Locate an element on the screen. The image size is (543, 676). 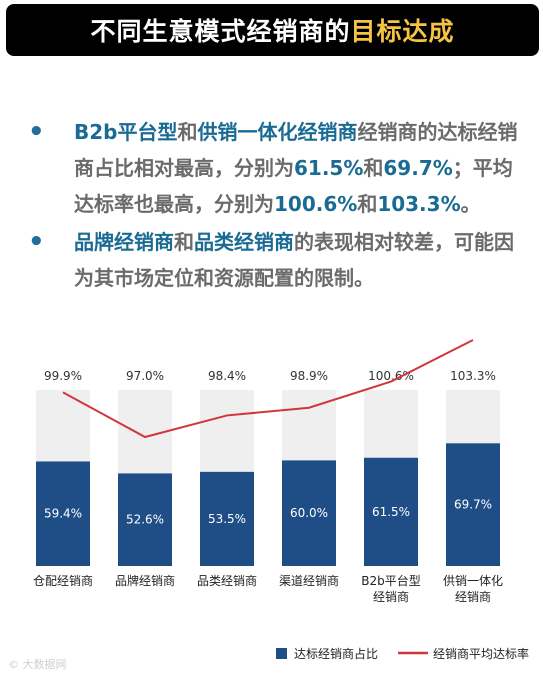
bar-value-label: 69.7% is located at coordinates (473, 505).